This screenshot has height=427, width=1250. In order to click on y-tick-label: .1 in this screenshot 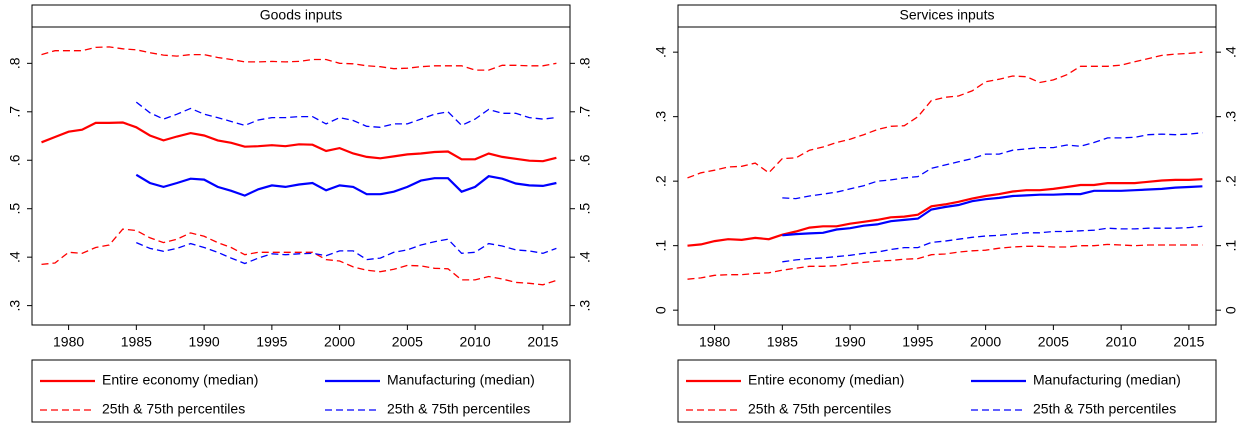, I will do `click(661, 246)`.